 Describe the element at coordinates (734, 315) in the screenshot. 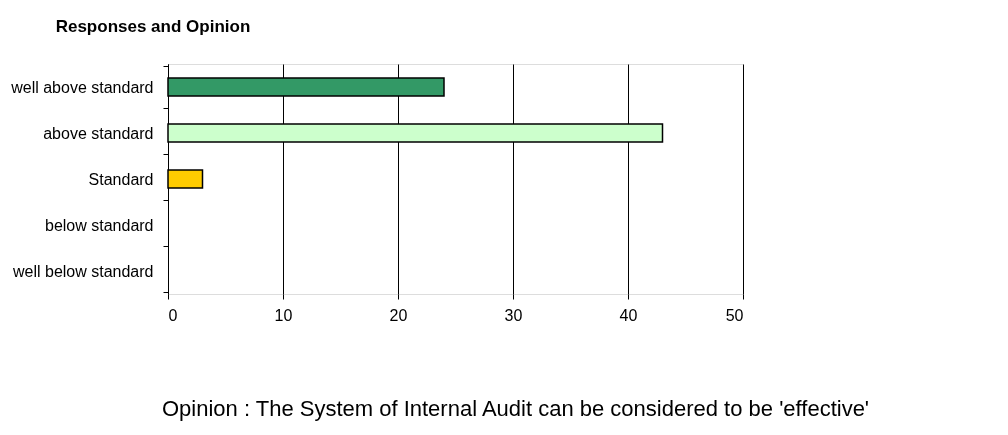

I see `x-tick-label: 50` at that location.